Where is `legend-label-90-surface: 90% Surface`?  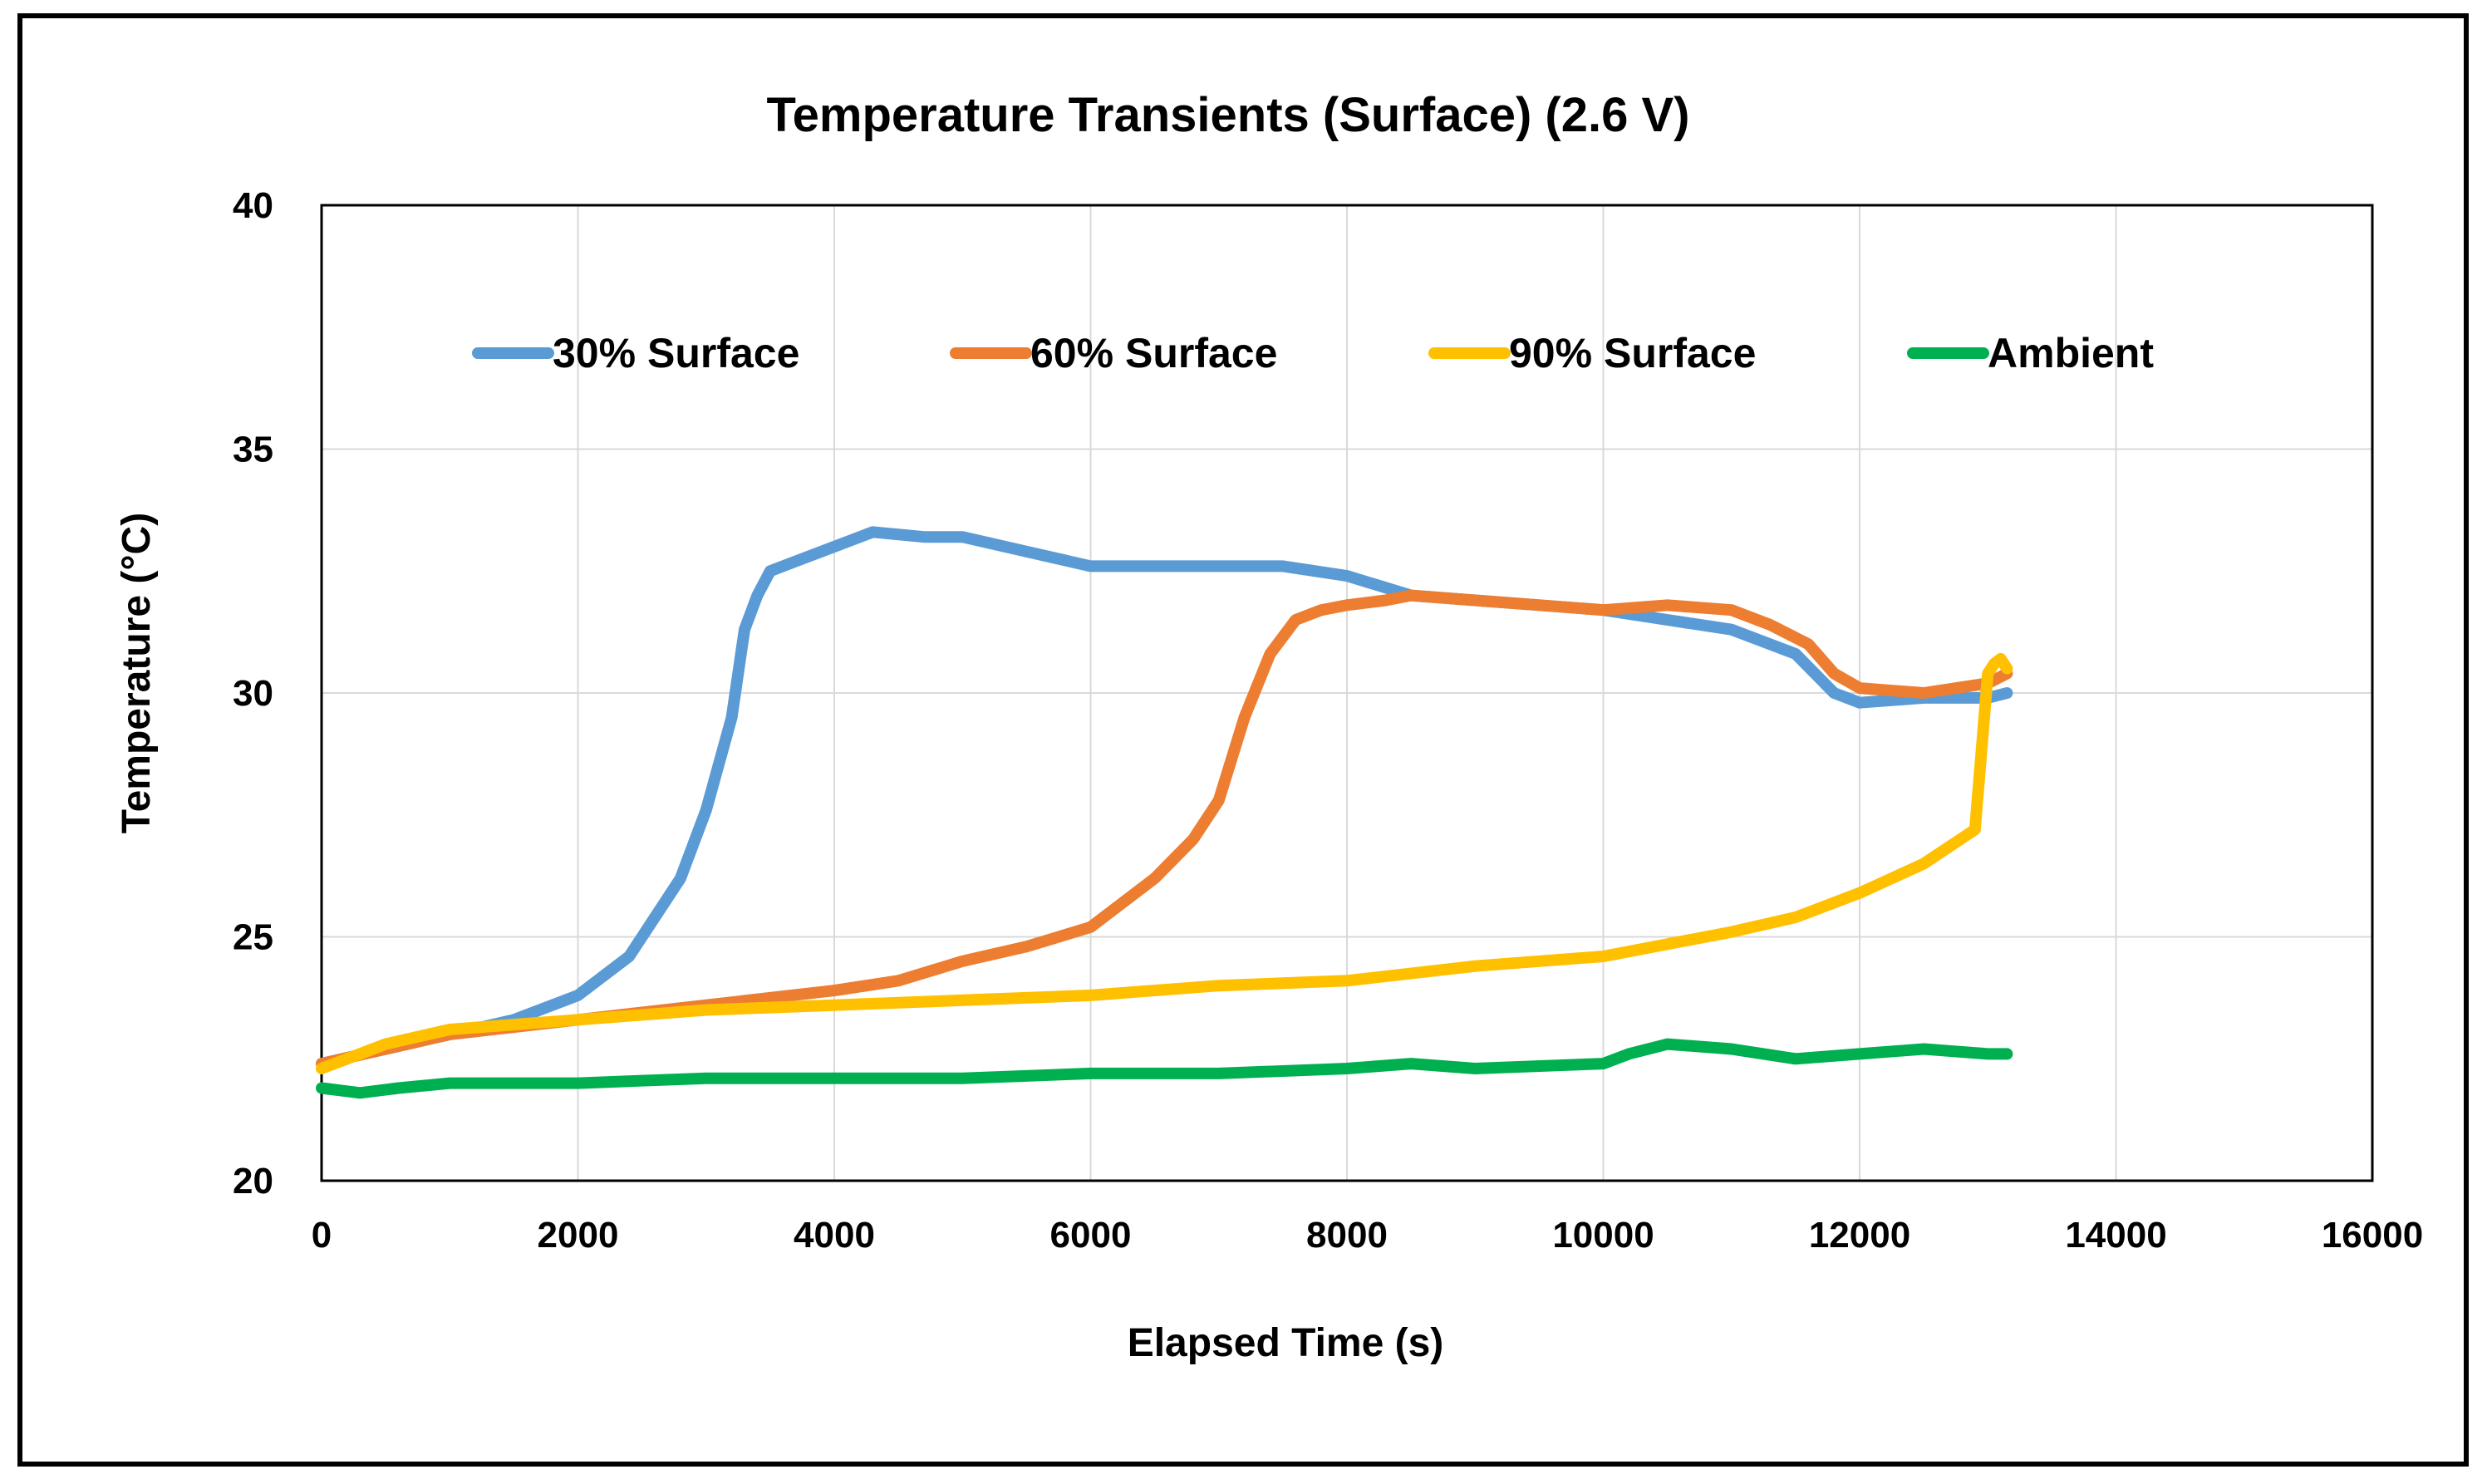 legend-label-90-surface: 90% Surface is located at coordinates (1632, 353).